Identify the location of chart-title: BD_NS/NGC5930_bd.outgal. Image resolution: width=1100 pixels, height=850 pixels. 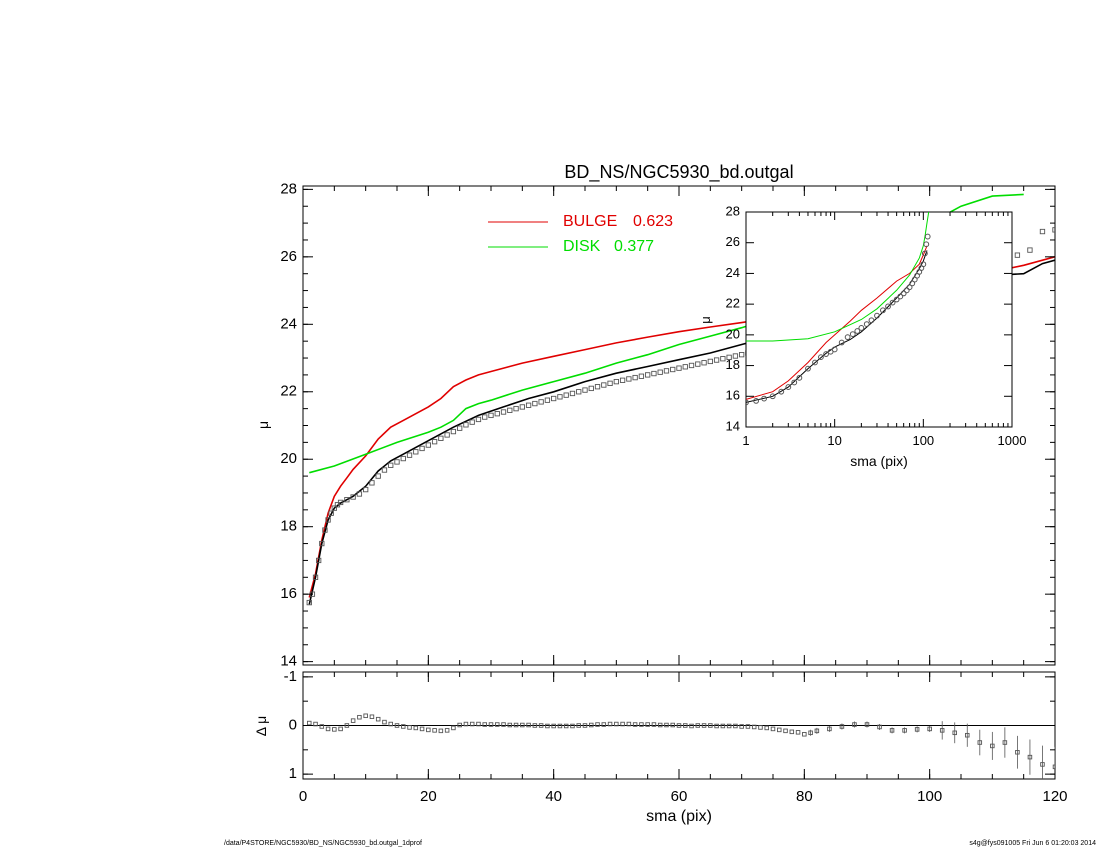
(678, 172).